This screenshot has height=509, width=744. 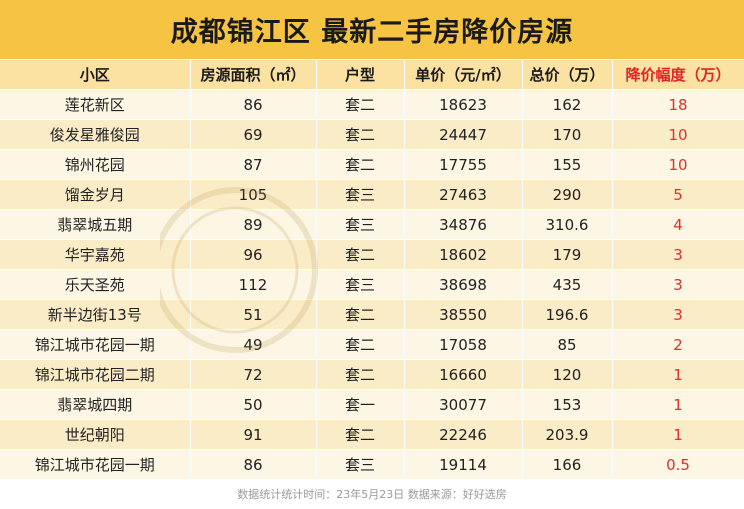 I want to click on cell-area: 89, so click(x=253, y=224).